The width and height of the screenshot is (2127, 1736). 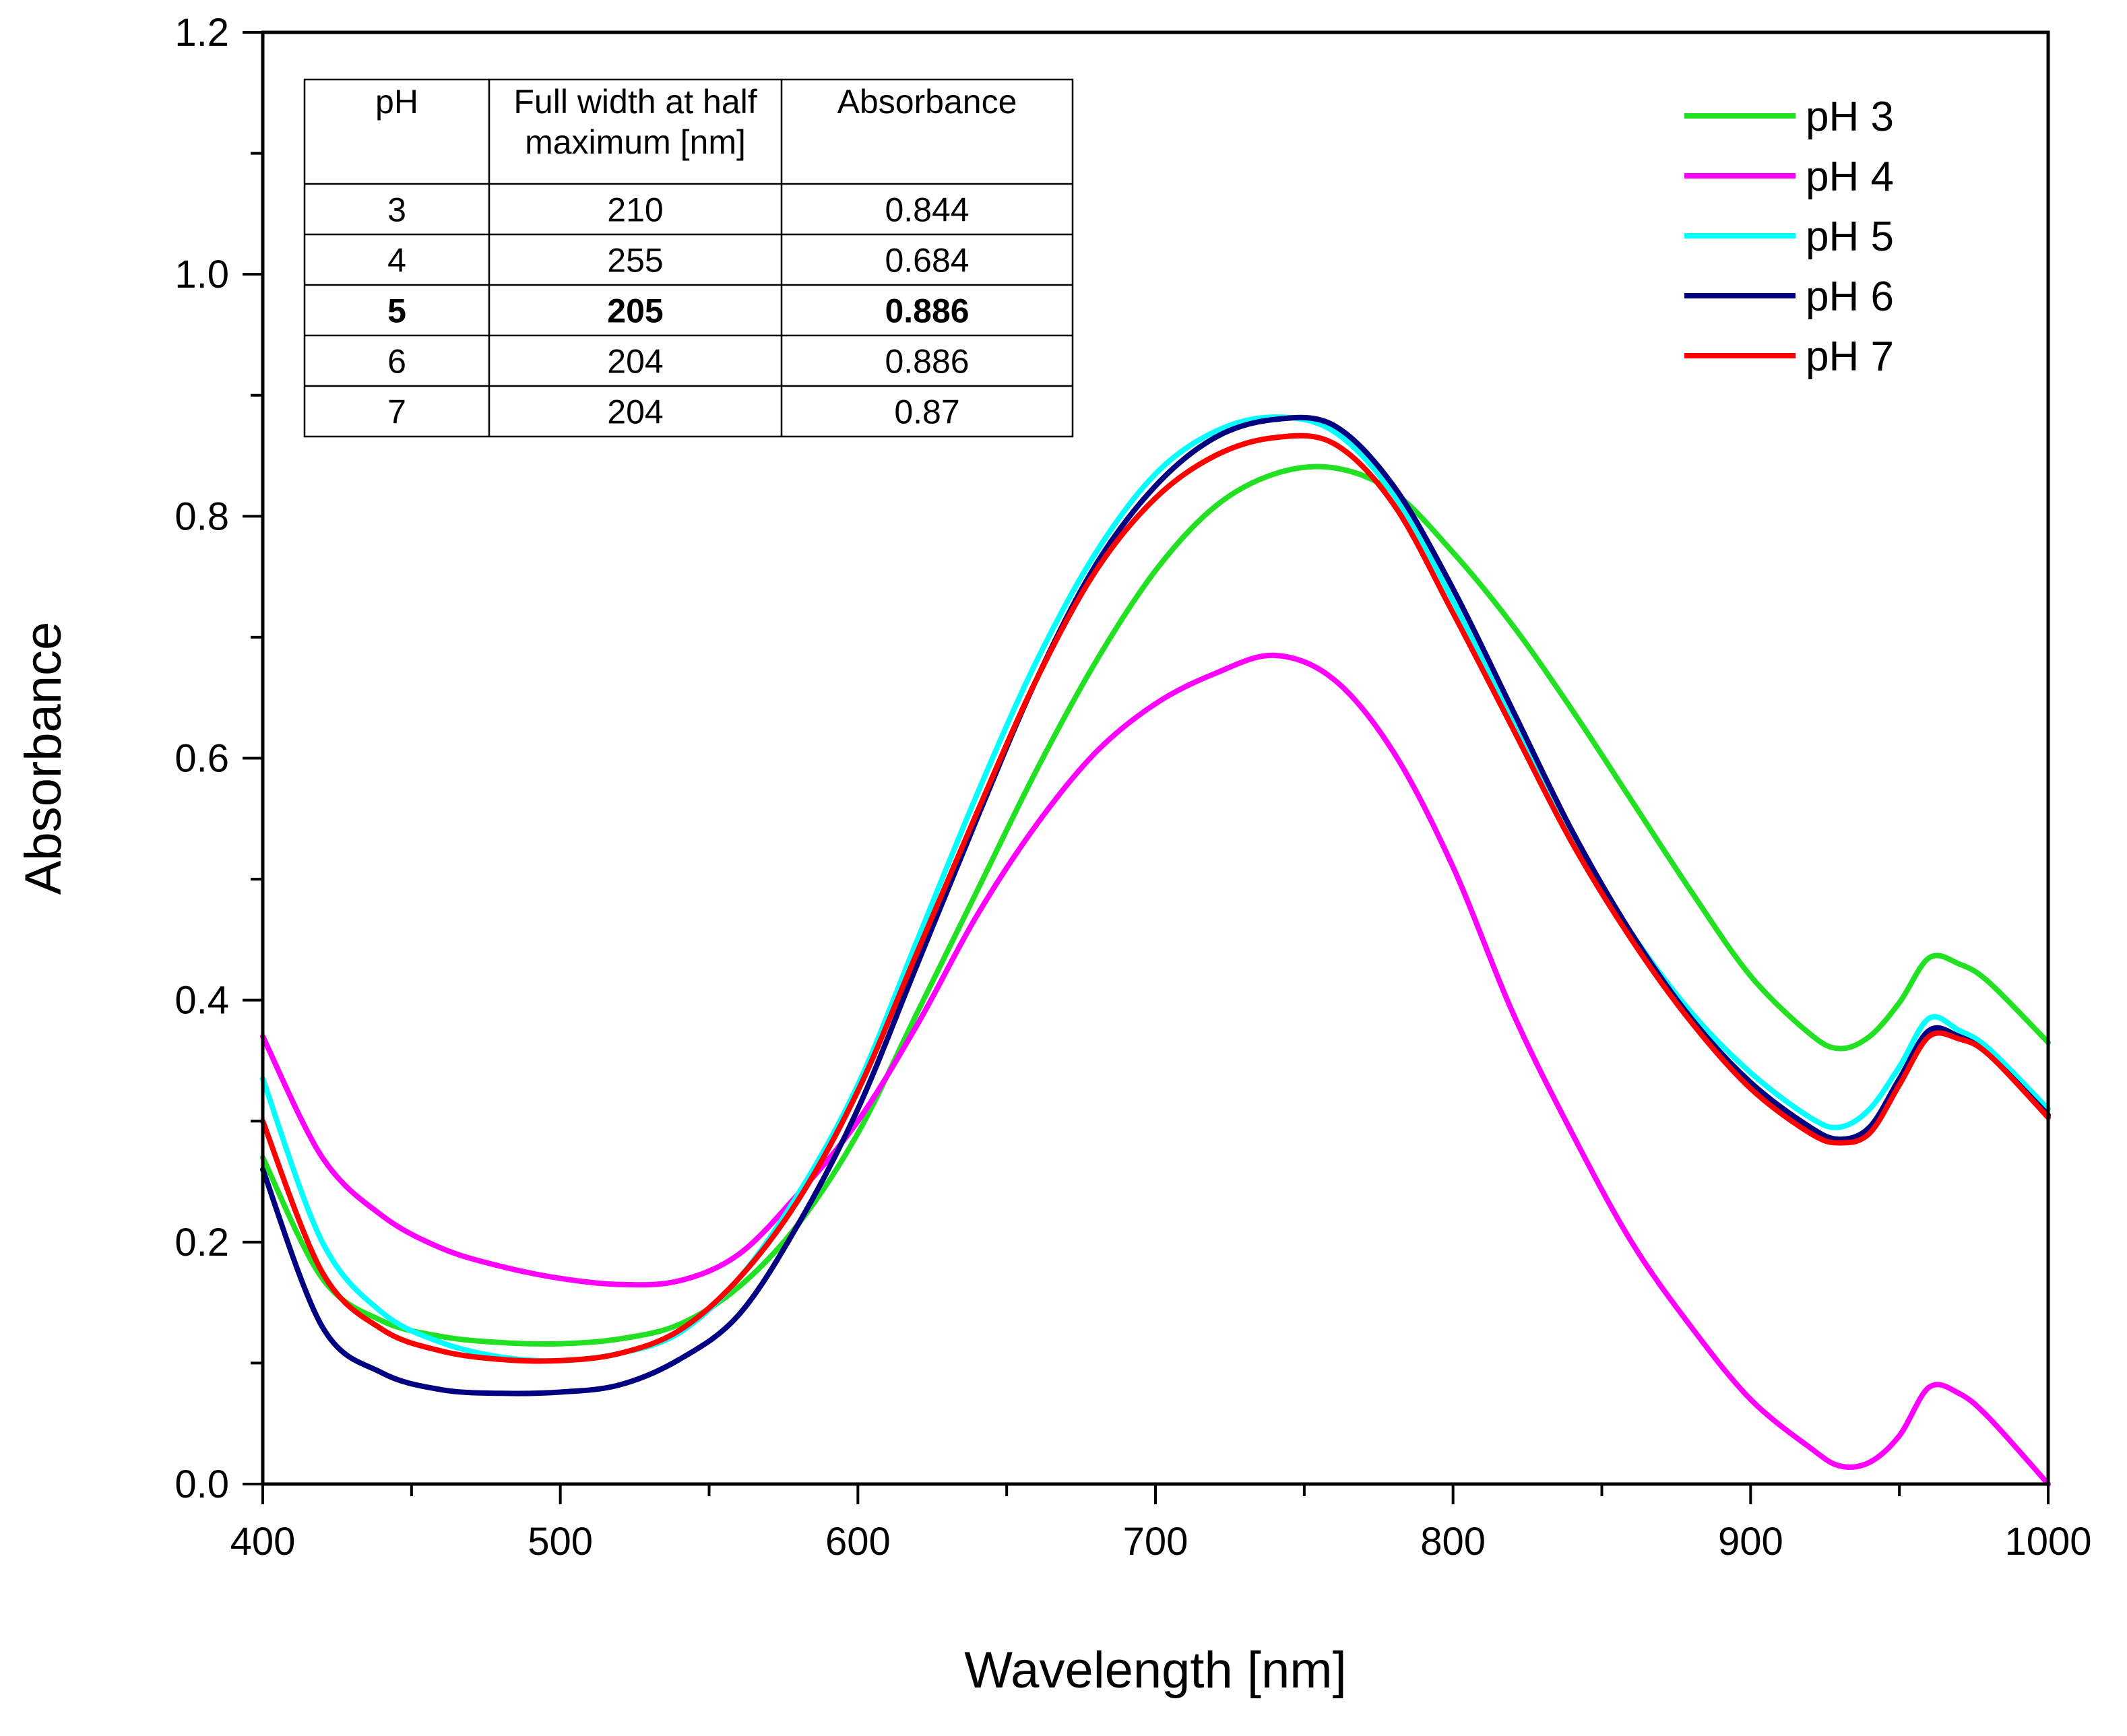 What do you see at coordinates (1850, 297) in the screenshot?
I see `legend-label: pH 6` at bounding box center [1850, 297].